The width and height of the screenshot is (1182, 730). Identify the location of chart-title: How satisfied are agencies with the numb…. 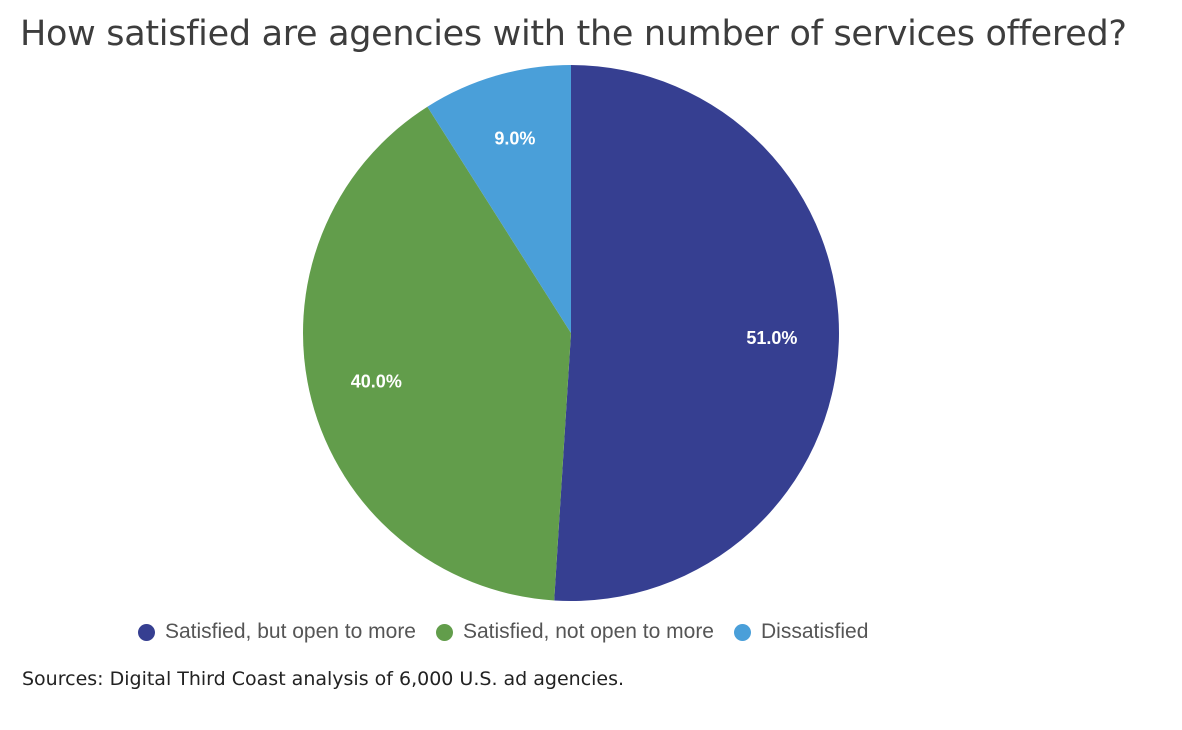
(573, 34).